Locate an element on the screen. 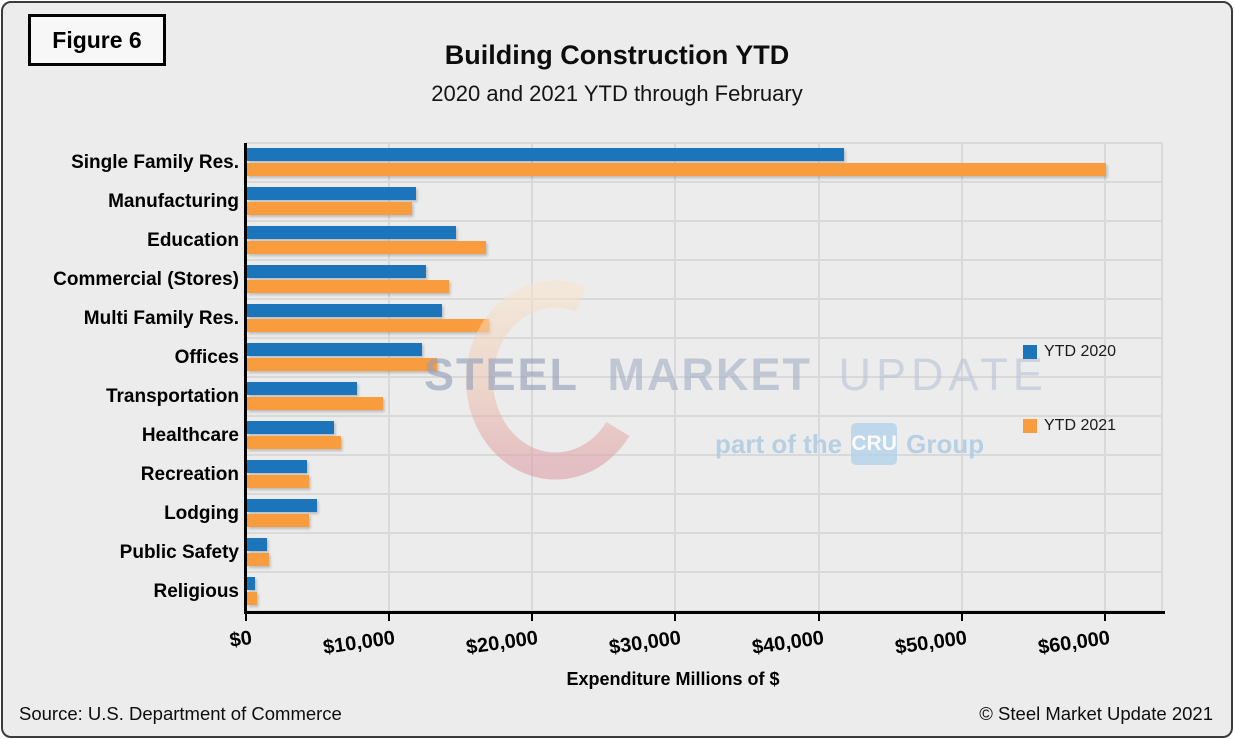  bar-ytd2020-commercial-stores- is located at coordinates (336, 271).